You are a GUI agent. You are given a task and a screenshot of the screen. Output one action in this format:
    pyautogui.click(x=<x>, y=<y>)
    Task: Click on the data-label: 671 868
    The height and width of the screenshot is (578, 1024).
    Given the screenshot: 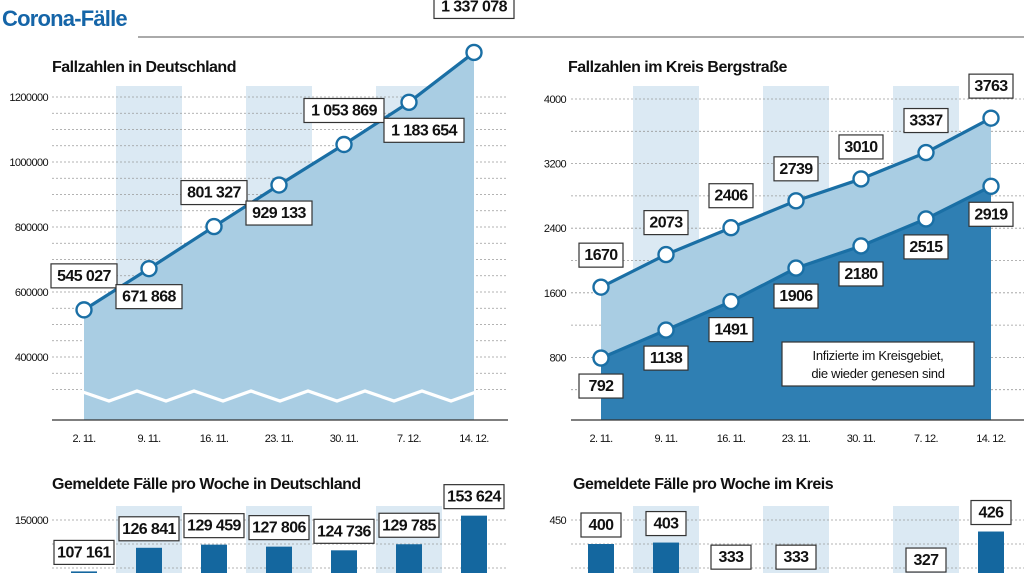 What is the action you would take?
    pyautogui.click(x=149, y=297)
    